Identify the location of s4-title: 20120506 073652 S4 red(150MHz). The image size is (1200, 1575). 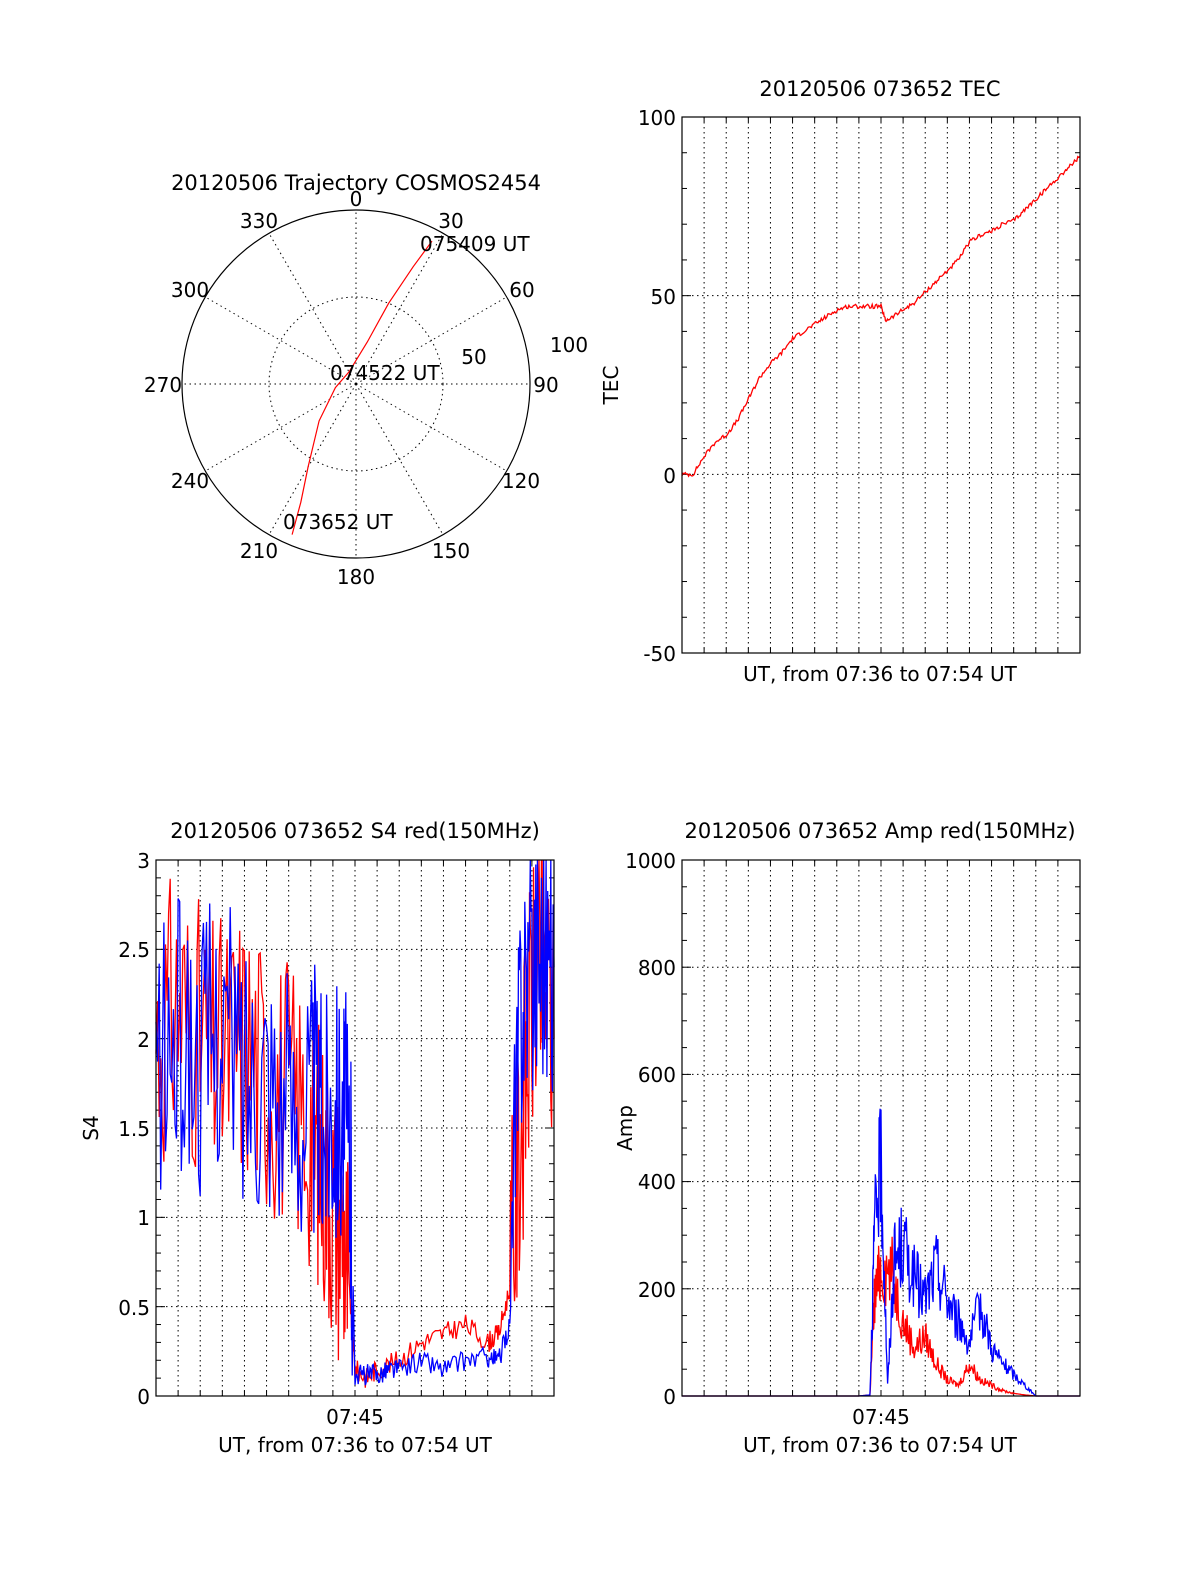
(355, 831).